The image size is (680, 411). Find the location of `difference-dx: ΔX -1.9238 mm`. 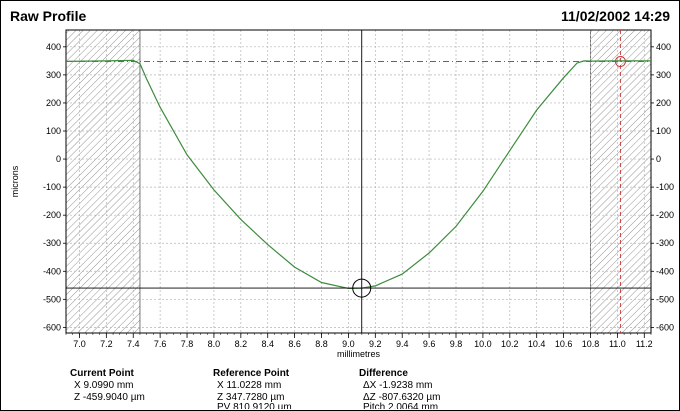

difference-dx: ΔX -1.9238 mm is located at coordinates (398, 385).